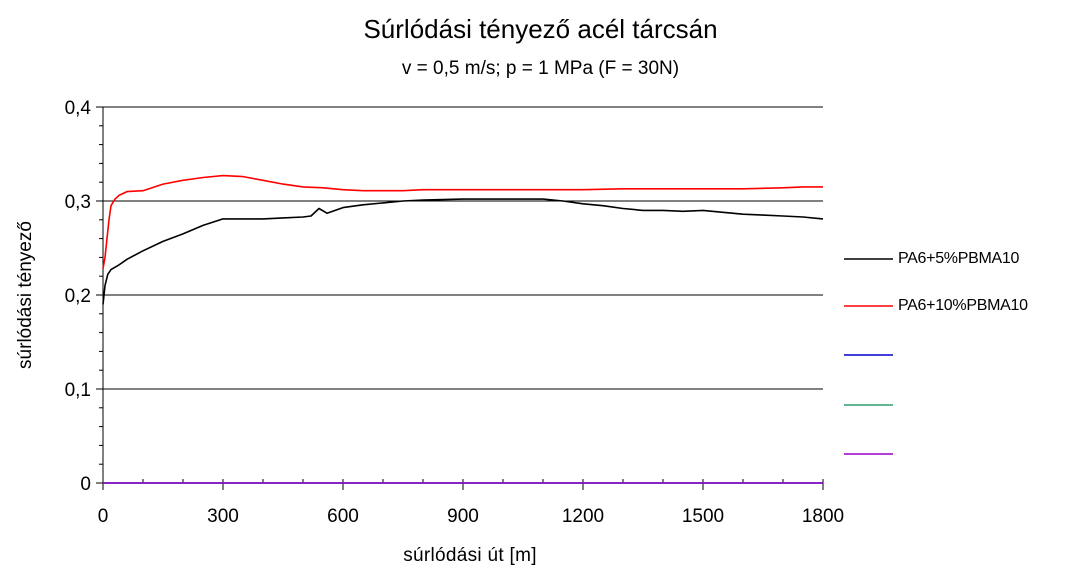 The image size is (1081, 575). What do you see at coordinates (223, 516) in the screenshot?
I see `x-tick-label-1: 300` at bounding box center [223, 516].